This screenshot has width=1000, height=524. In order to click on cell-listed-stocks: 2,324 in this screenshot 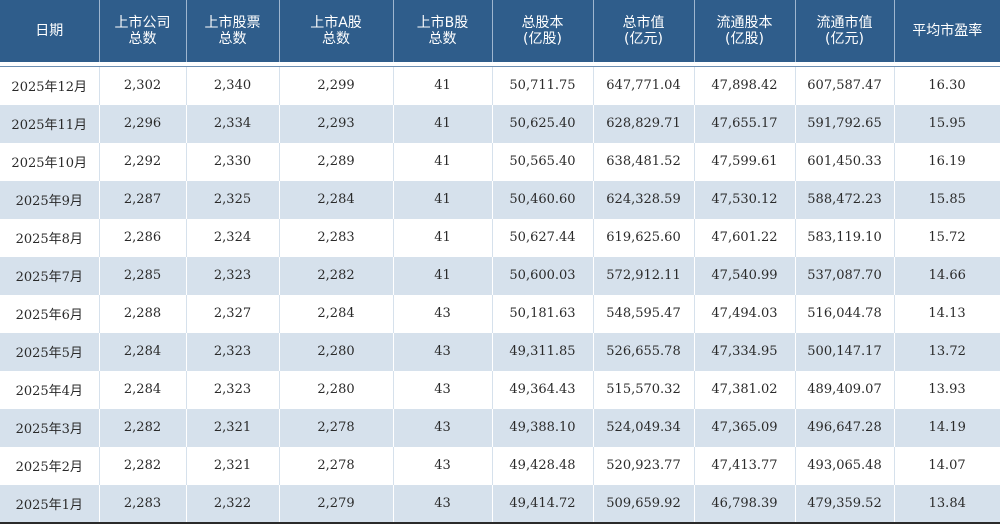, I will do `click(233, 237)`.